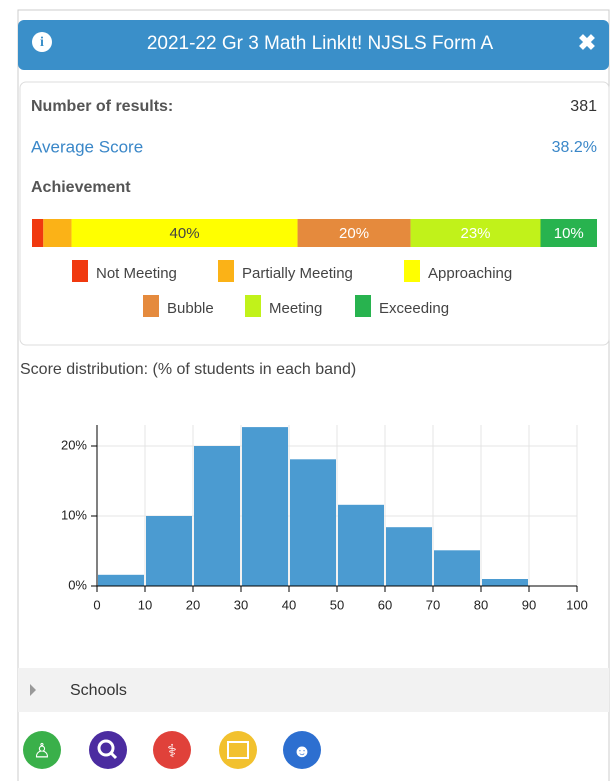 The width and height of the screenshot is (614, 781). I want to click on info-icon, so click(42, 42).